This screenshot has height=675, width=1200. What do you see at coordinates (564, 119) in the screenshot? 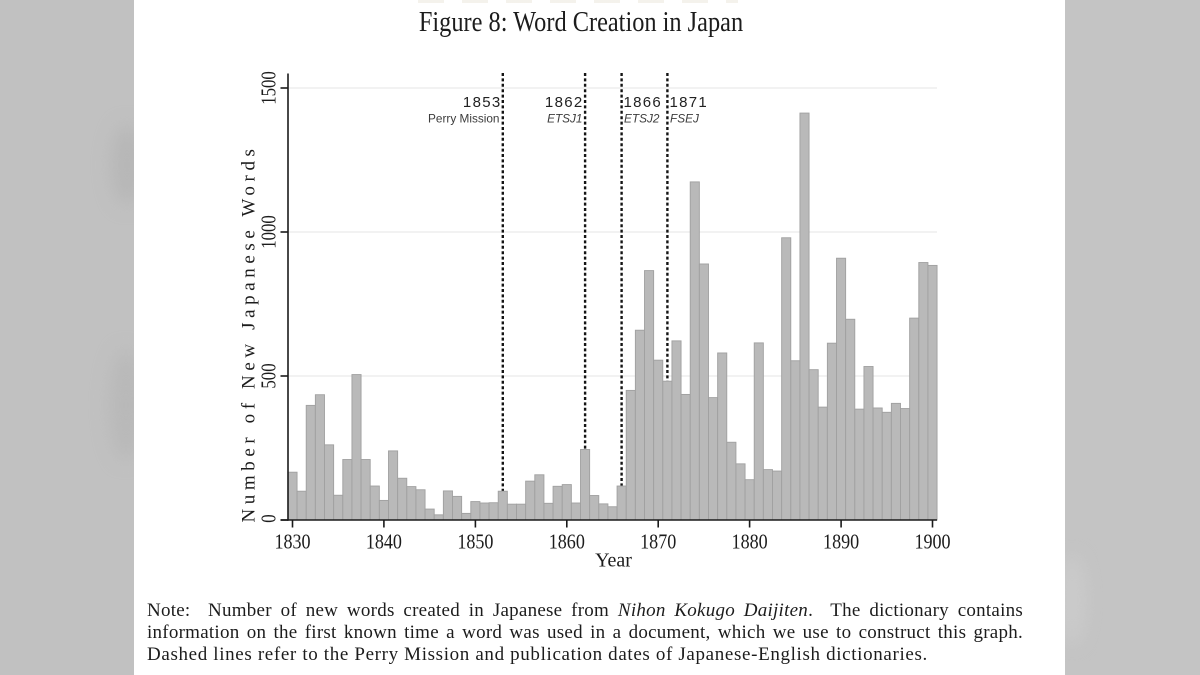
I see `svg-text: ETSJ1` at bounding box center [564, 119].